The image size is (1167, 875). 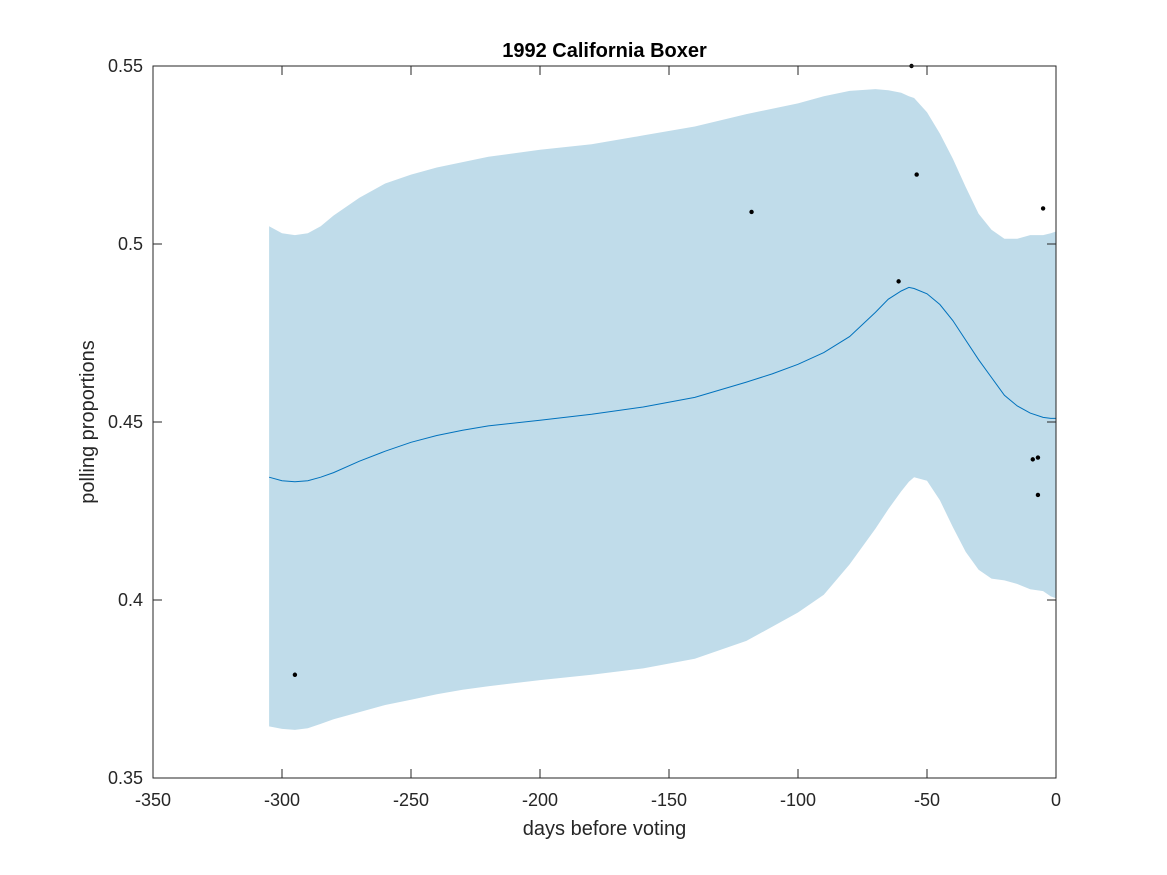 I want to click on chart-title: 1992 California Boxer, so click(x=604, y=51).